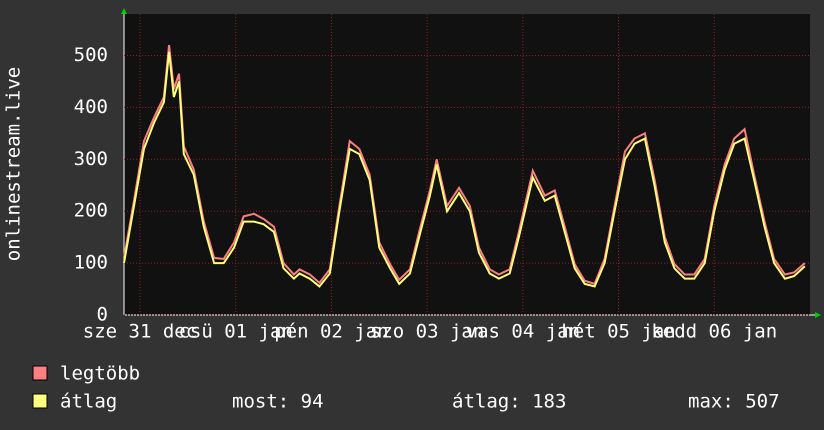 The image size is (824, 430). Describe the element at coordinates (91, 55) in the screenshot. I see `y-tick-label: 500` at that location.